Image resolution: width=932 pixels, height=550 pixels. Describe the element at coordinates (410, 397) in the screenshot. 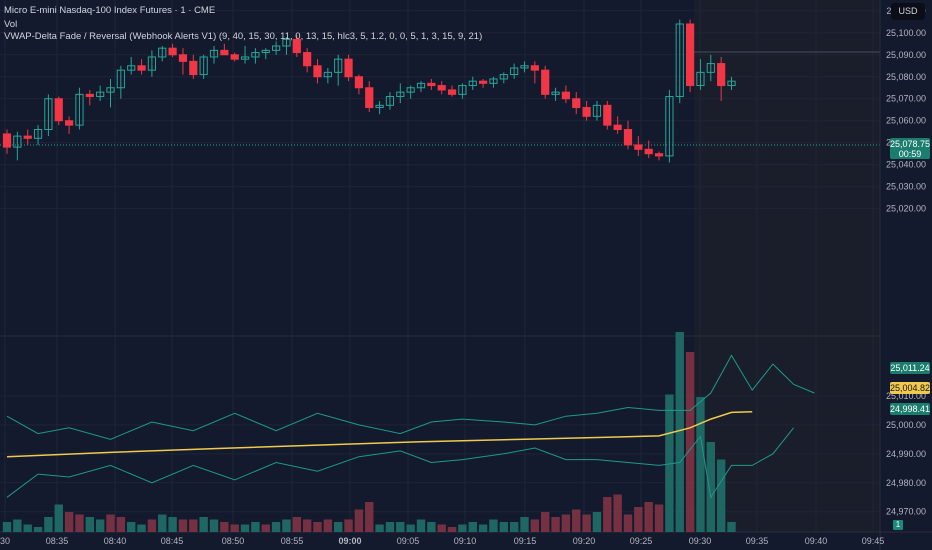

I see `upper-band-line` at that location.